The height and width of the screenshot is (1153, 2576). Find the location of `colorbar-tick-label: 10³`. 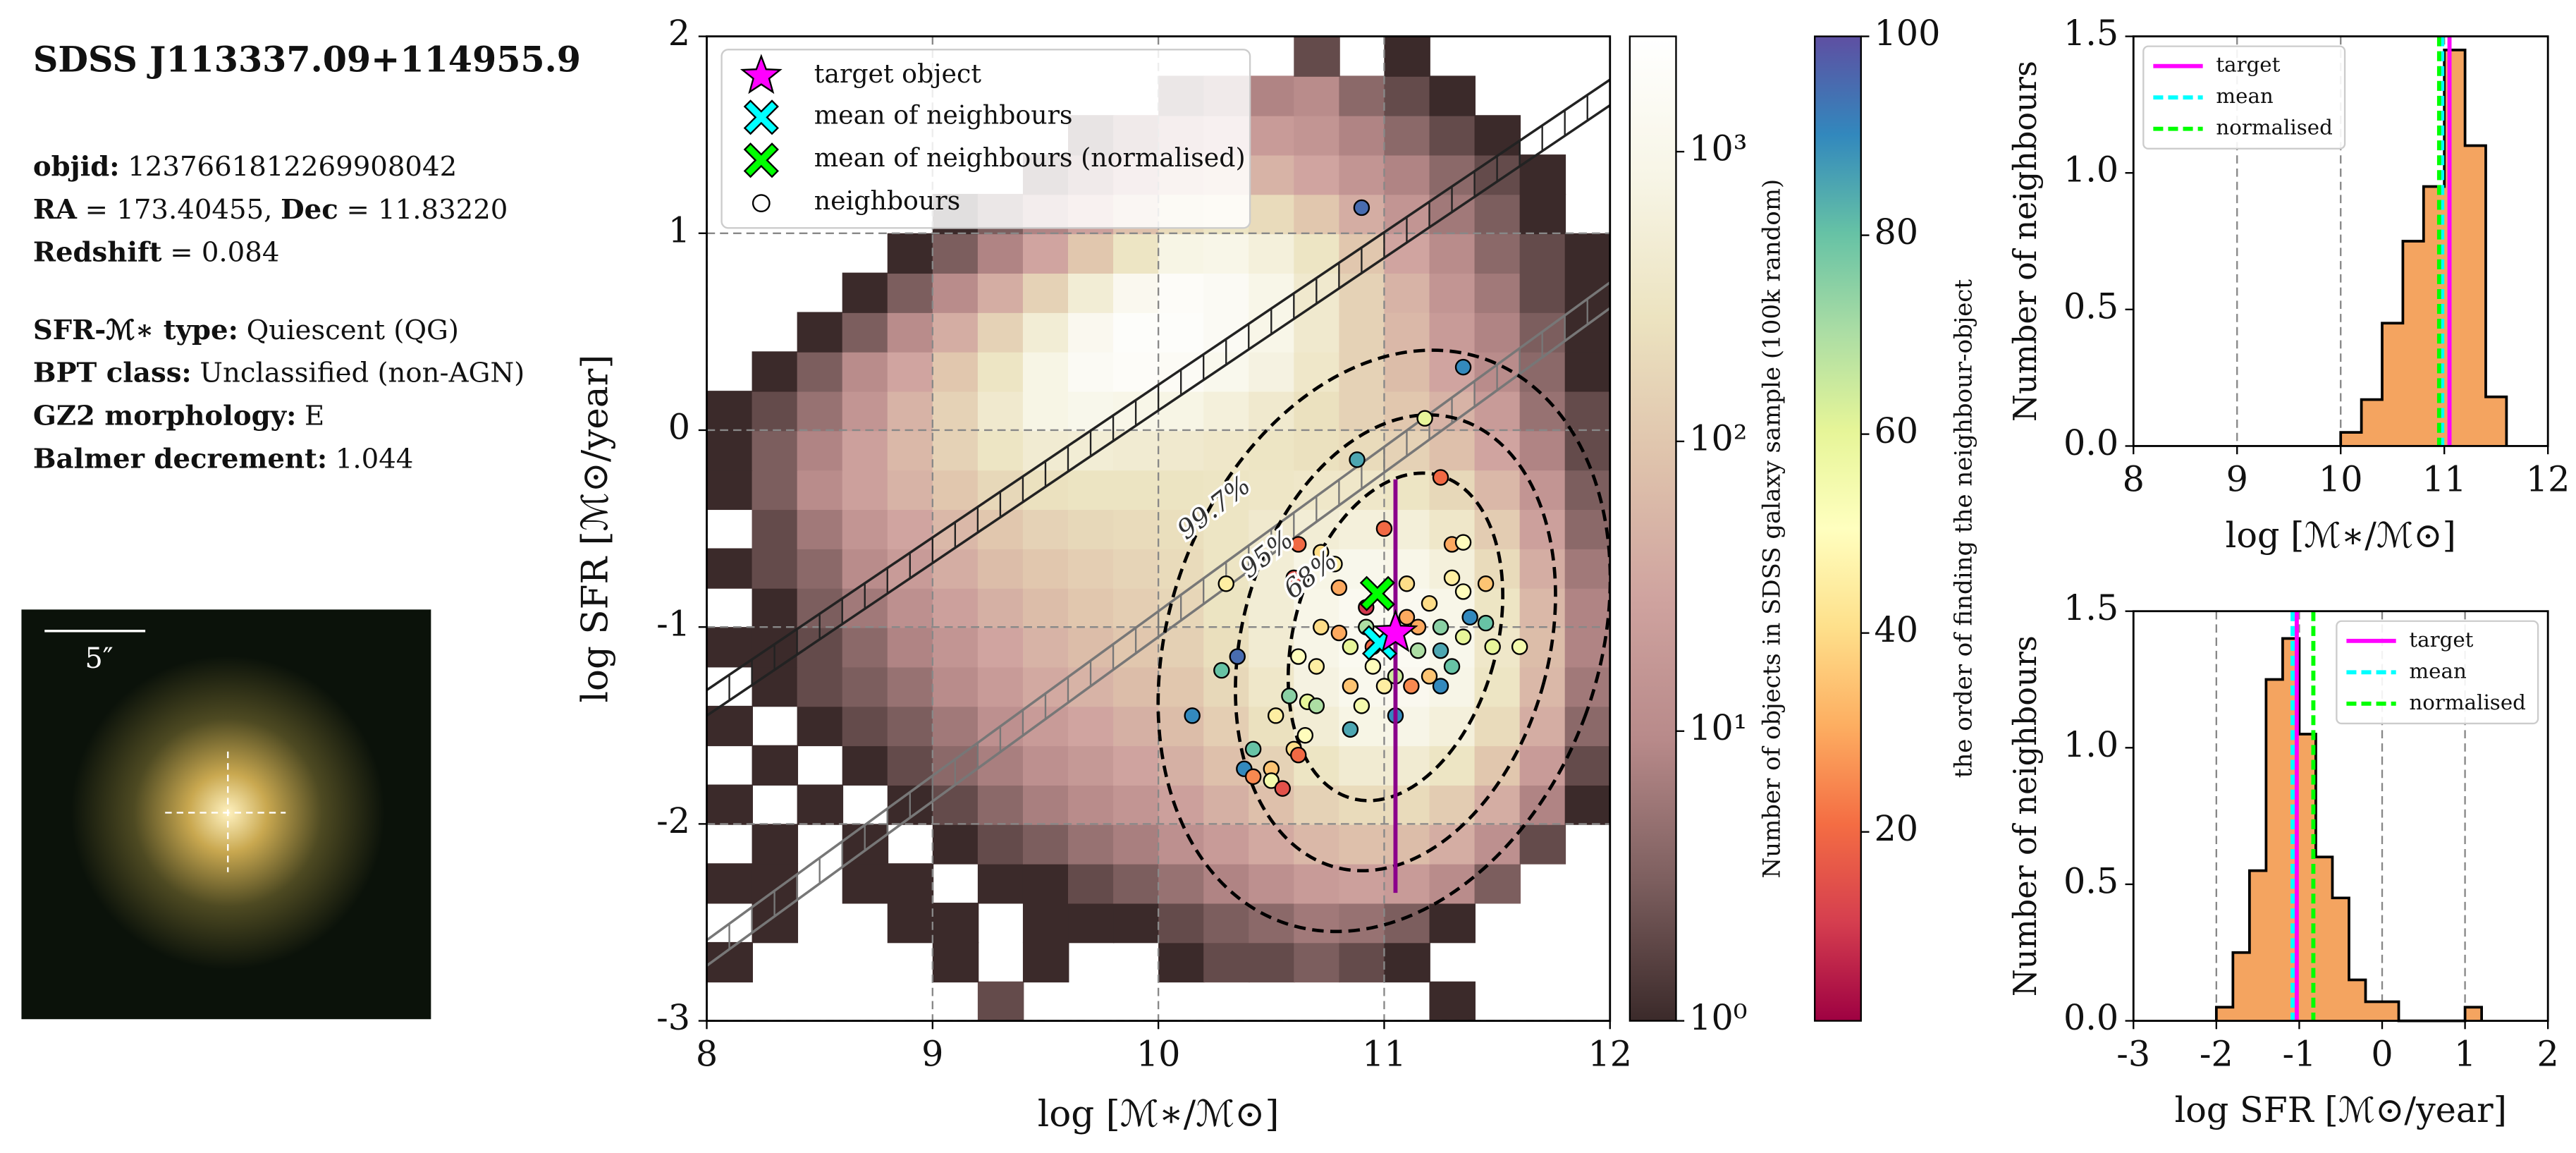

colorbar-tick-label: 10³ is located at coordinates (1718, 148).